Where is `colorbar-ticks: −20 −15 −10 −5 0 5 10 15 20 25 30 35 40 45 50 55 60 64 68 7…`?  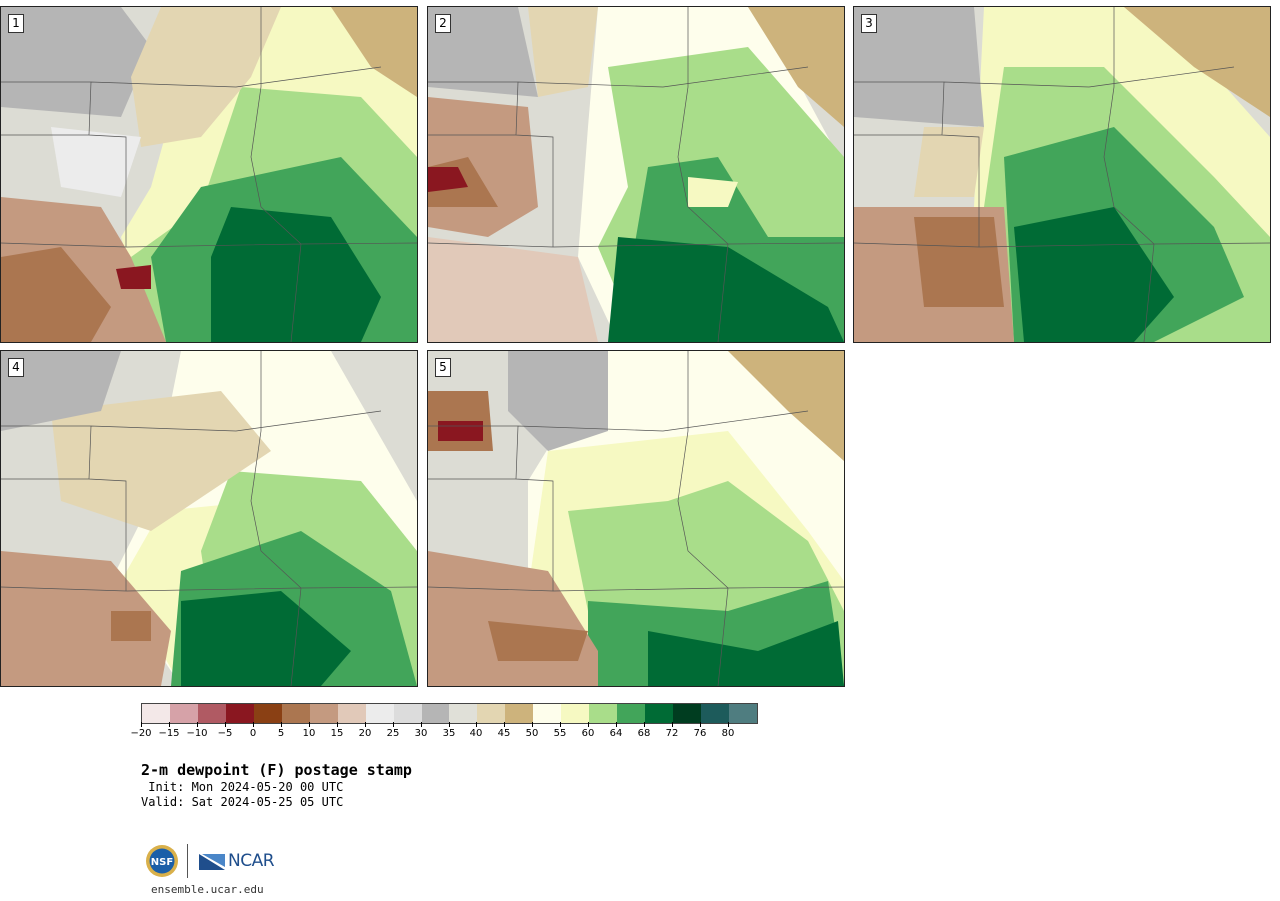 colorbar-ticks: −20 −15 −10 −5 0 5 10 15 20 25 30 35 40 45 50 55 60 64 68 7… is located at coordinates (443, 732).